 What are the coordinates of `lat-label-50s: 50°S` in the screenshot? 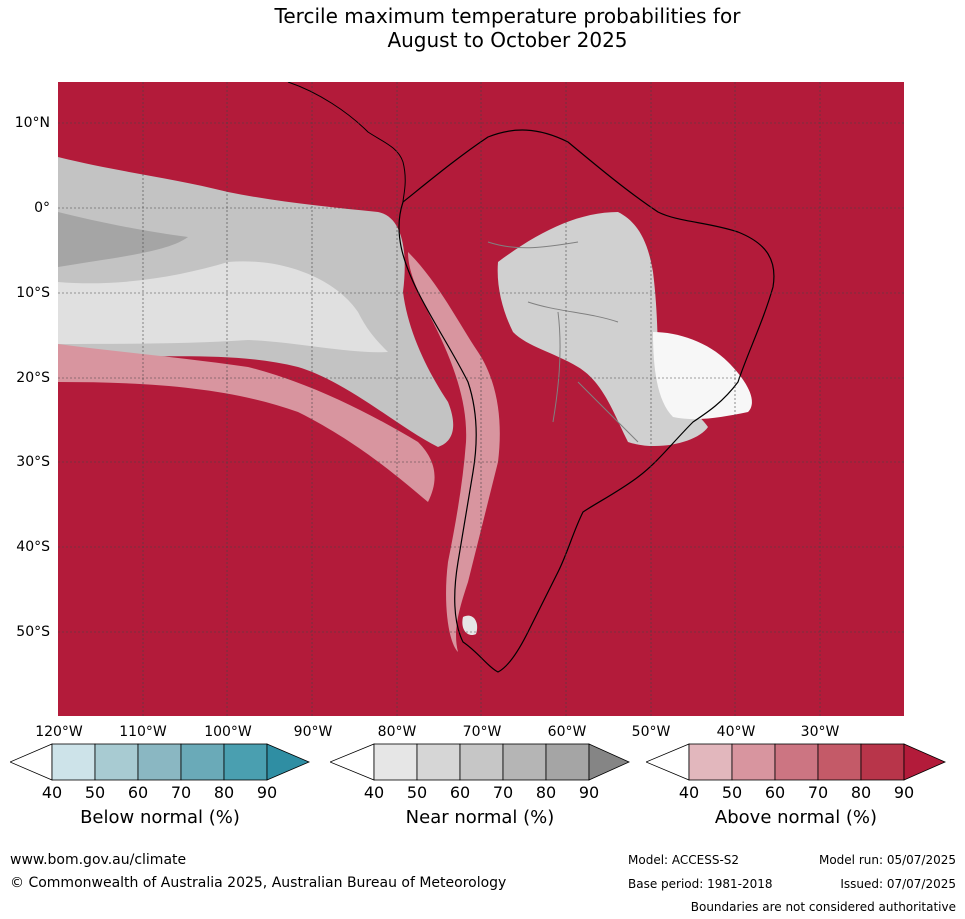 It's located at (33, 632).